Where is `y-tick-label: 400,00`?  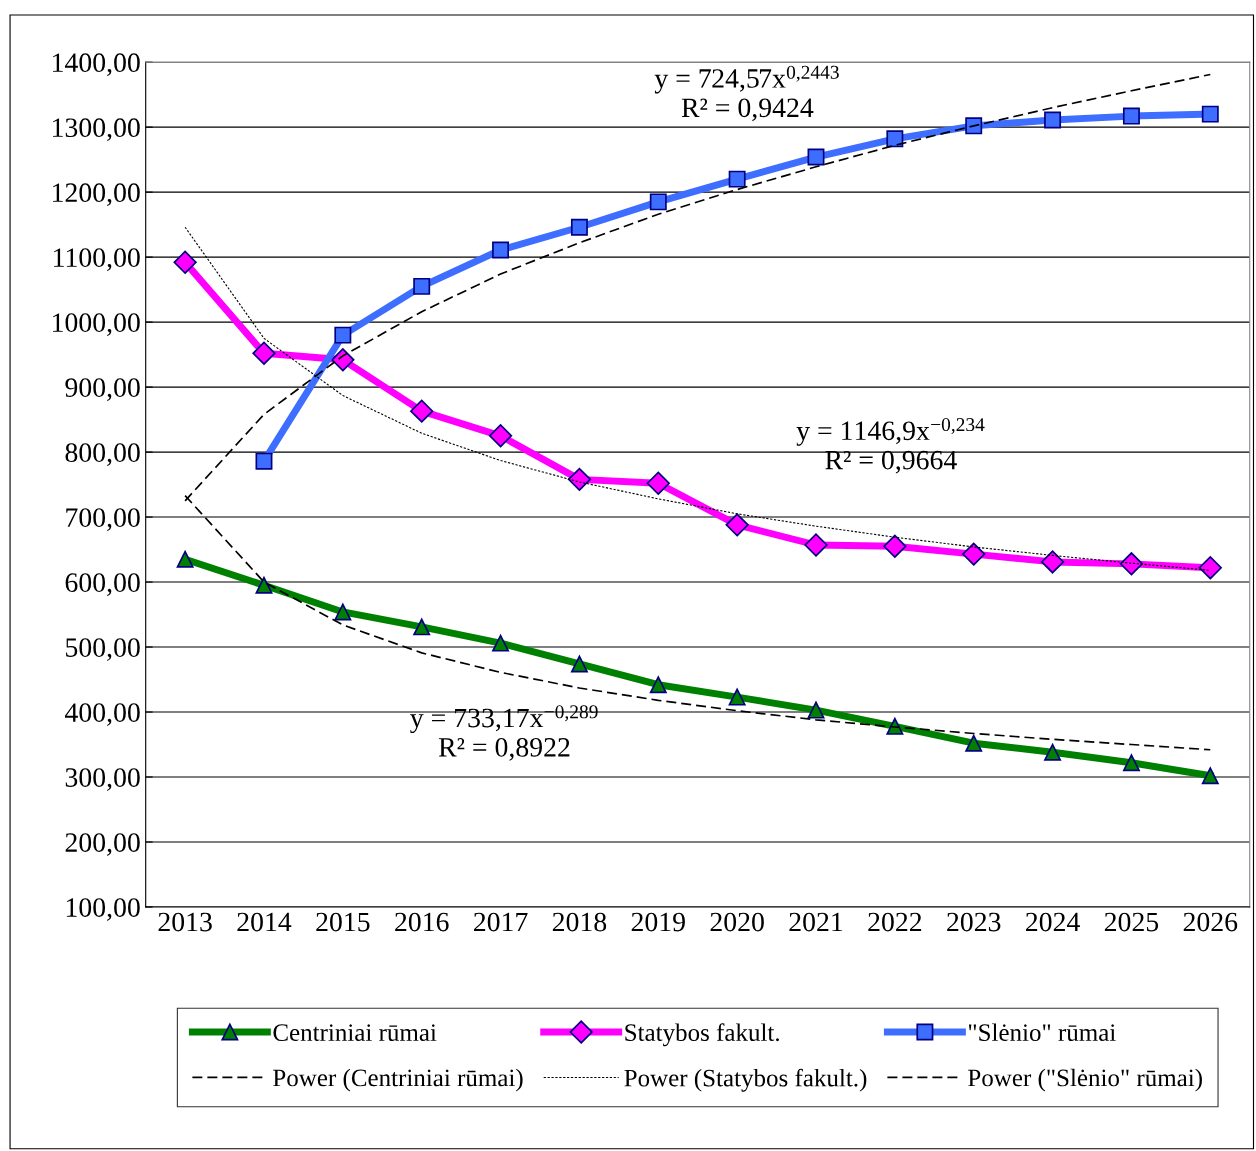 y-tick-label: 400,00 is located at coordinates (102, 714).